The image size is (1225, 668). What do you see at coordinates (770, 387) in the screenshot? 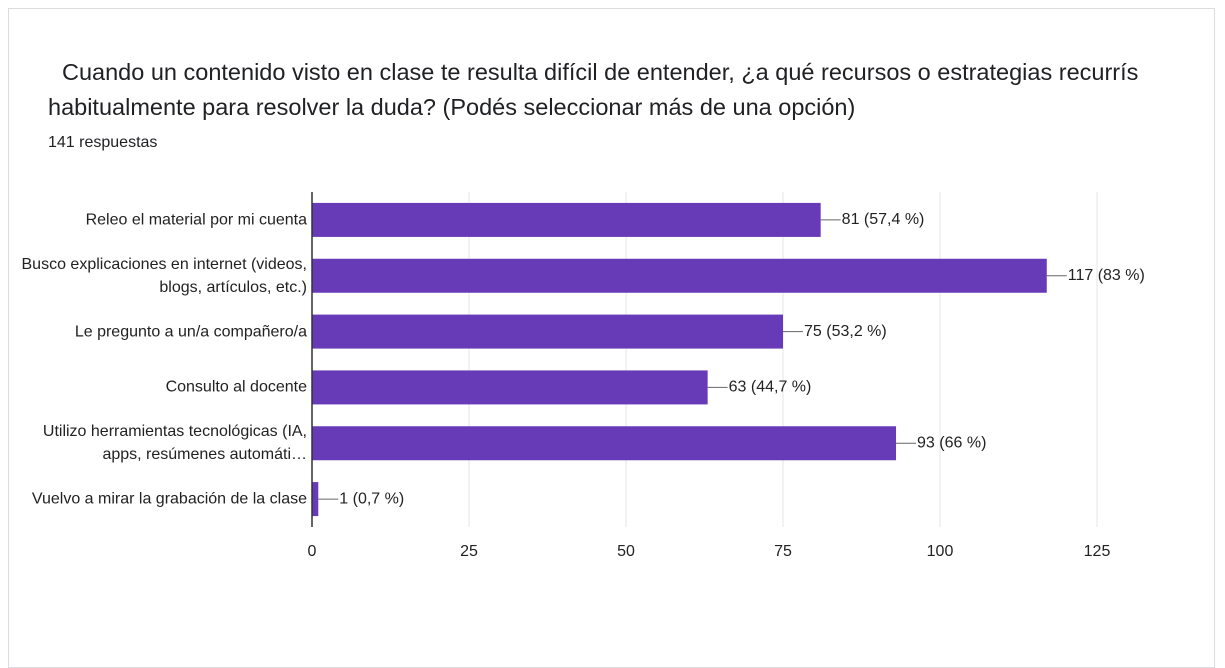
I see `data-label: 63 (44,7 %)` at bounding box center [770, 387].